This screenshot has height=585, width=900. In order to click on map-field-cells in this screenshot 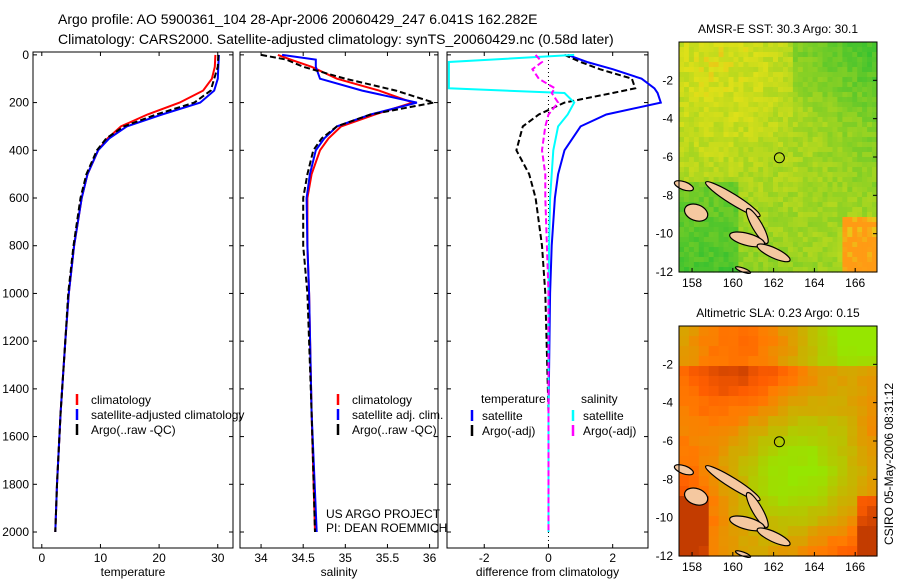, I will do `click(778, 157)`.